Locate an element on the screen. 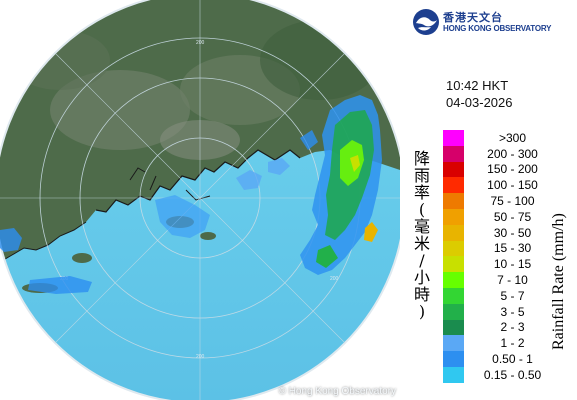  hko-logo: 香港天文台 HONG KONG OBSERVATORY is located at coordinates (481, 22).